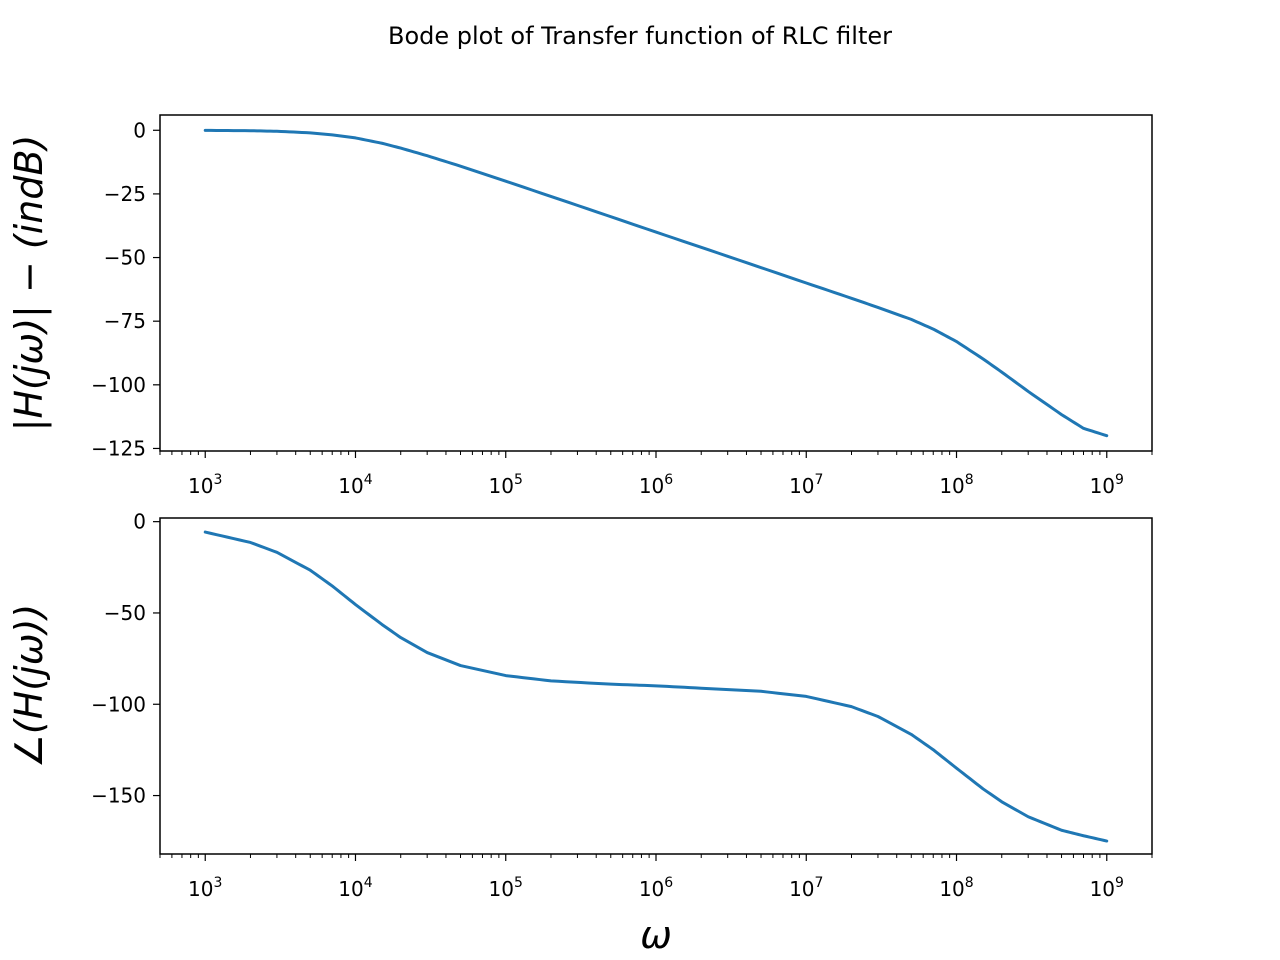 This screenshot has height=960, width=1280. I want to click on magnitude-x-tick-label: 10⁵, so click(506, 485).